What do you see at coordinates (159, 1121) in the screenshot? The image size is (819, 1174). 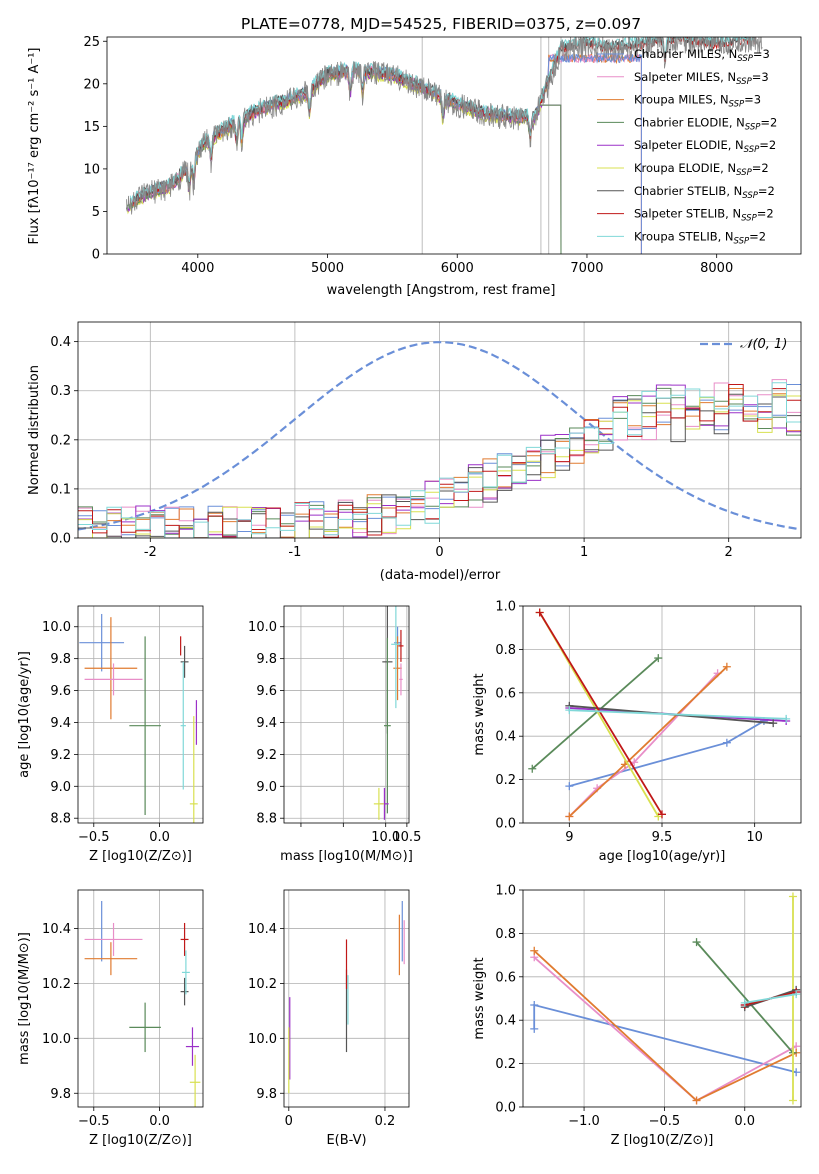 I see `x-tick-label: 0.0` at bounding box center [159, 1121].